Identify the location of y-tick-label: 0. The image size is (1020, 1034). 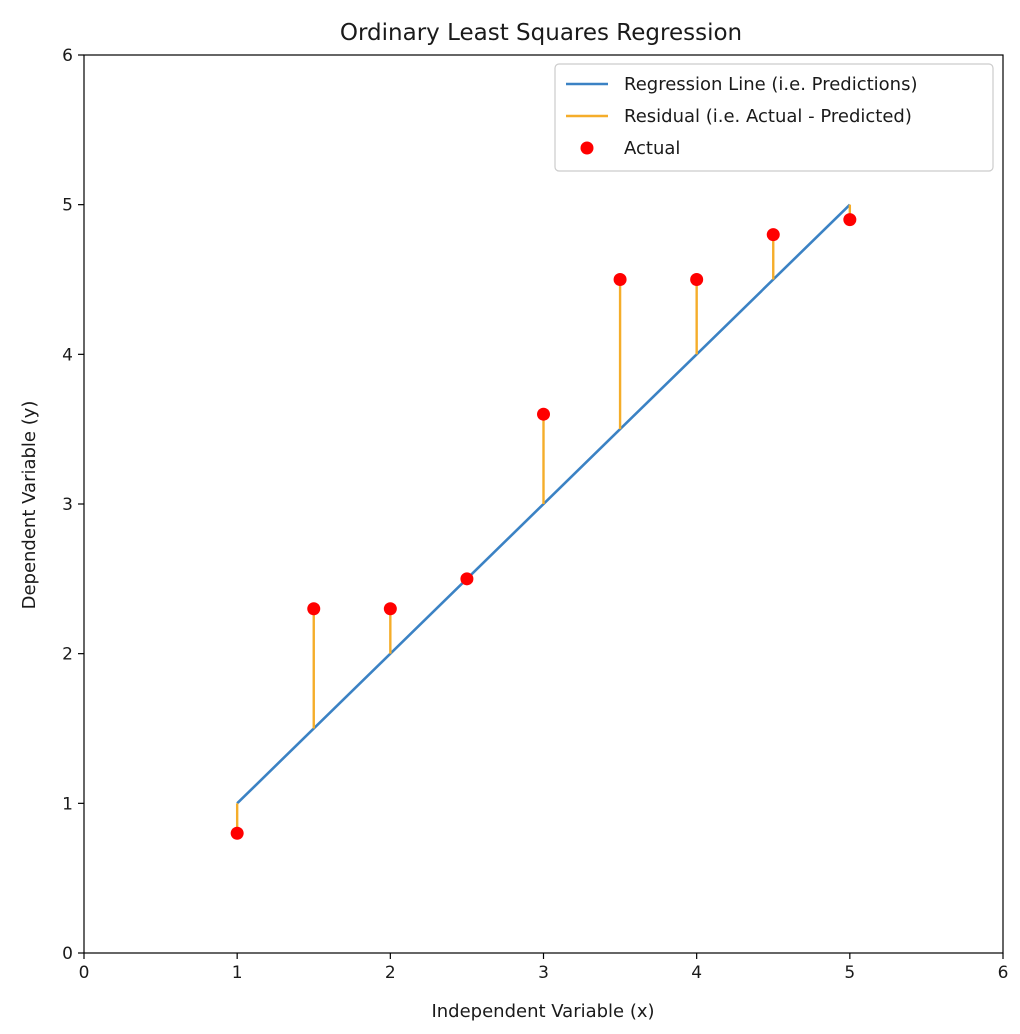
(67, 954).